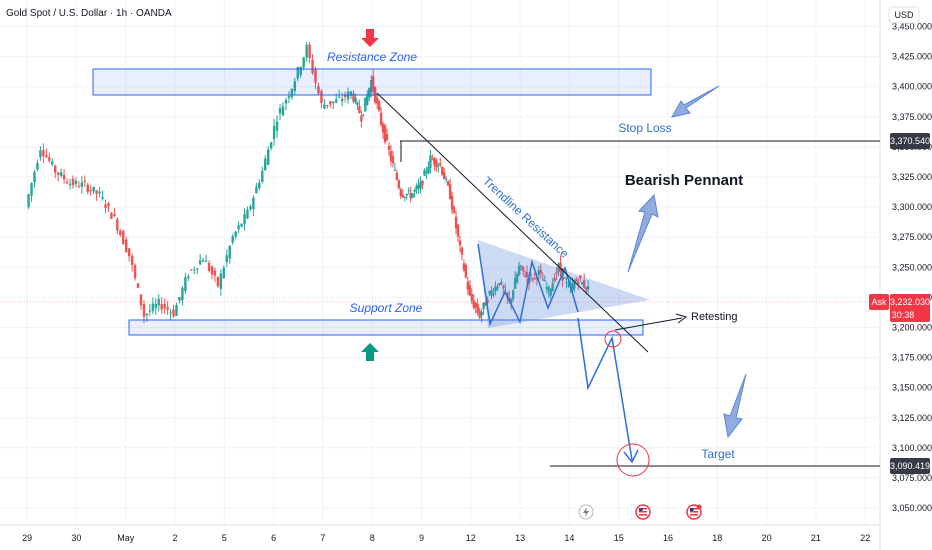 The image size is (932, 550). I want to click on y-tick-label: 3,325.000, so click(912, 177).